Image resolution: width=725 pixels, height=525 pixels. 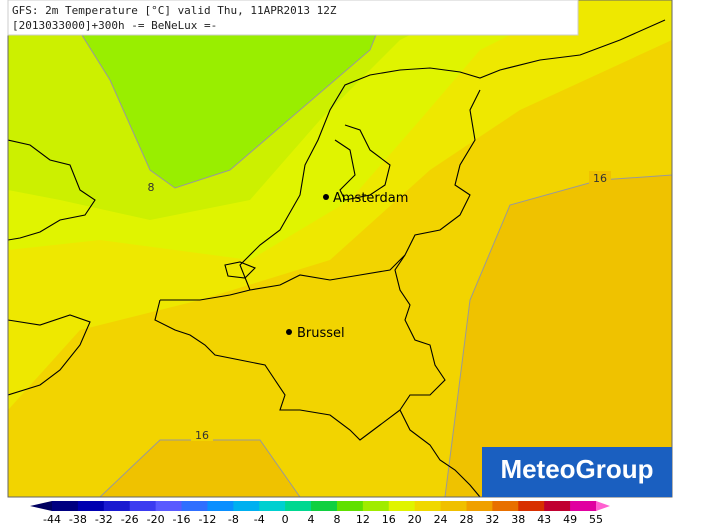 What do you see at coordinates (104, 519) in the screenshot?
I see `color-bar-label: -32` at bounding box center [104, 519].